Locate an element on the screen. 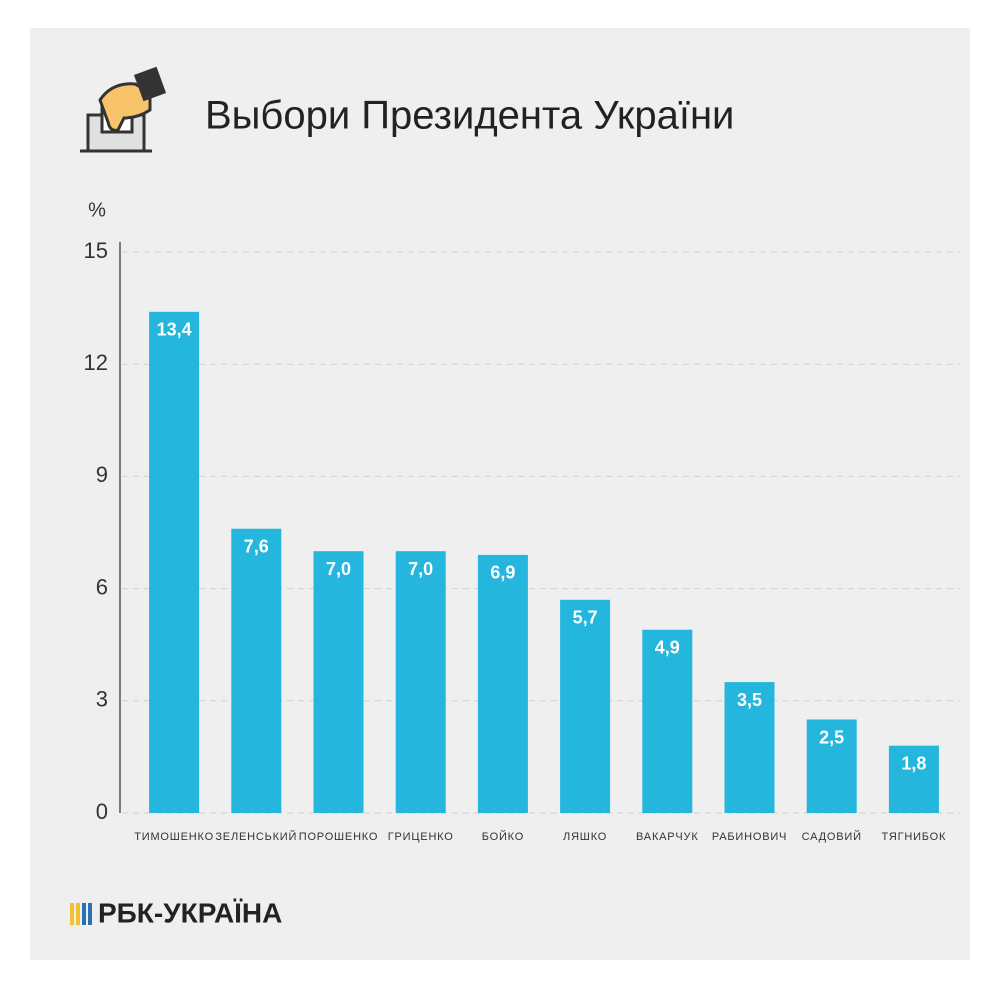  value-label: 1,8 is located at coordinates (913, 763).